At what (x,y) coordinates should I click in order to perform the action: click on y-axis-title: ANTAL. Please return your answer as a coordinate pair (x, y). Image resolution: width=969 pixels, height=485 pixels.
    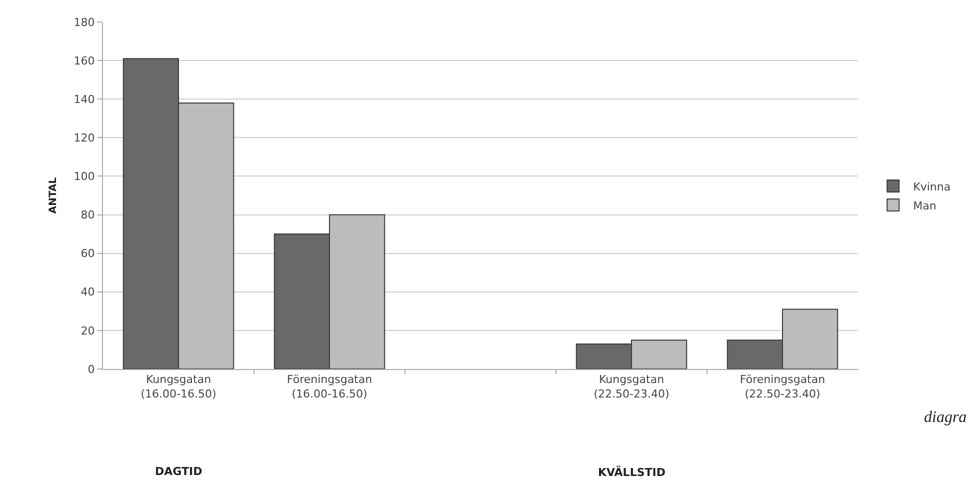
    Looking at the image, I should click on (53, 195).